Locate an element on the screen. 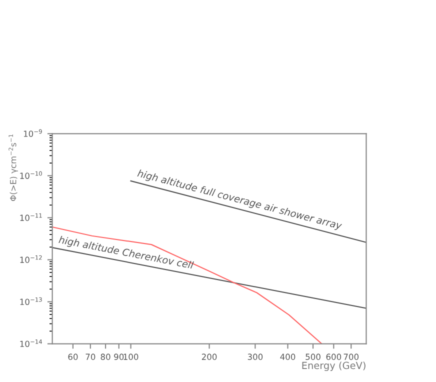 The height and width of the screenshot is (382, 436). y-tick-label: 10$^{−11}$ is located at coordinates (31, 217).